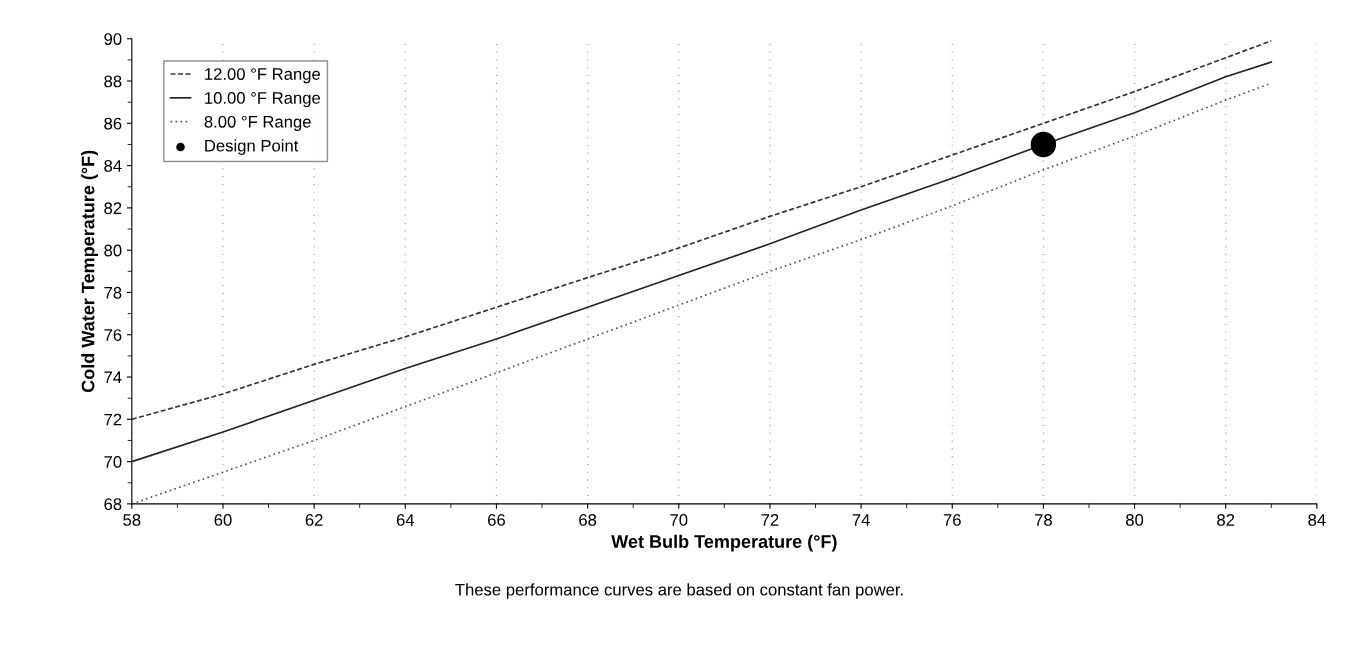 This screenshot has height=646, width=1359. Describe the element at coordinates (861, 520) in the screenshot. I see `x-tick-label: 74` at that location.